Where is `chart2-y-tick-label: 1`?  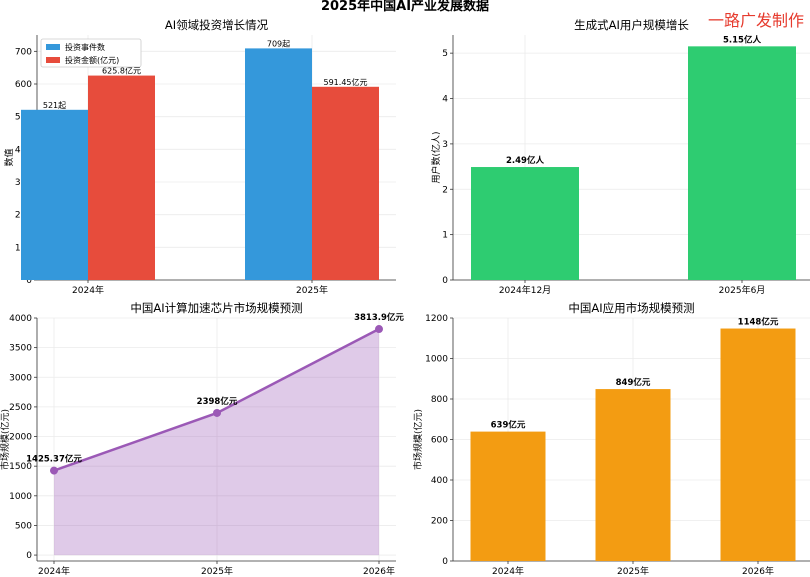
chart2-y-tick-label: 1 is located at coordinates (445, 236).